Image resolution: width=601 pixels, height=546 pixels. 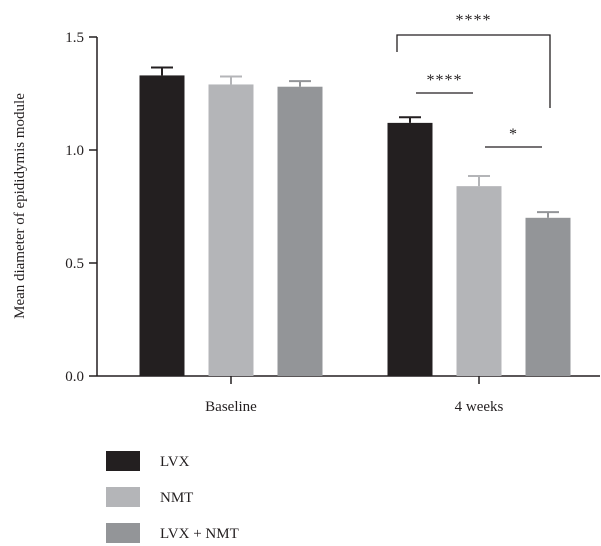 What do you see at coordinates (479, 407) in the screenshot?
I see `x-tick-label: 4 weeks` at bounding box center [479, 407].